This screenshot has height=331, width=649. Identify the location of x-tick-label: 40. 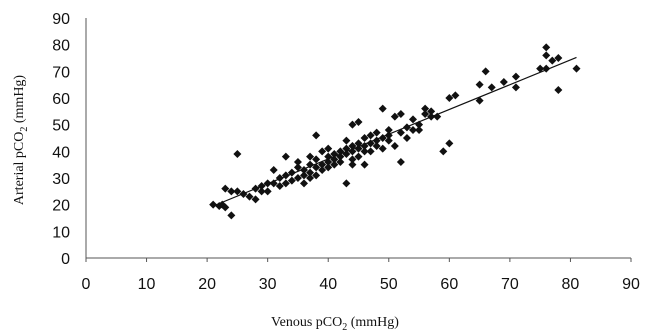
(328, 284).